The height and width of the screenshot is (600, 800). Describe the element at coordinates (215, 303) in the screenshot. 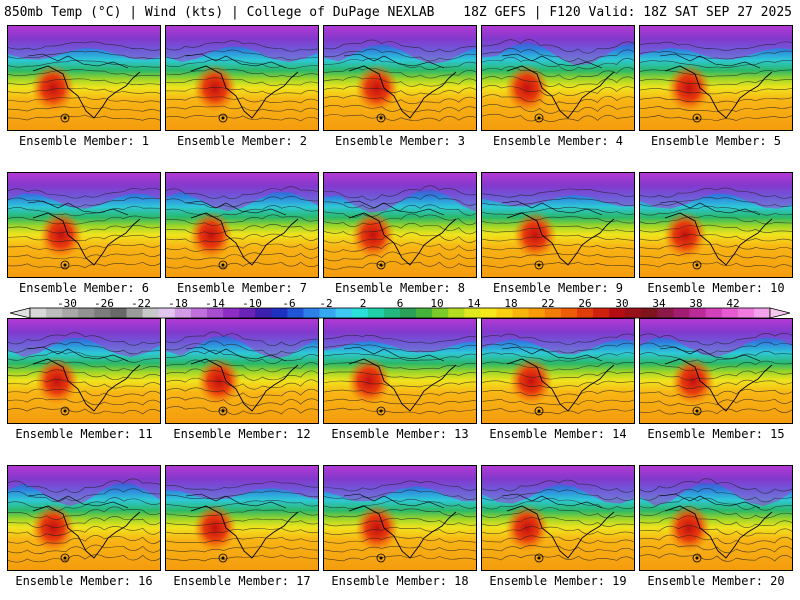

I see `colorbar-tick-label: -14` at that location.